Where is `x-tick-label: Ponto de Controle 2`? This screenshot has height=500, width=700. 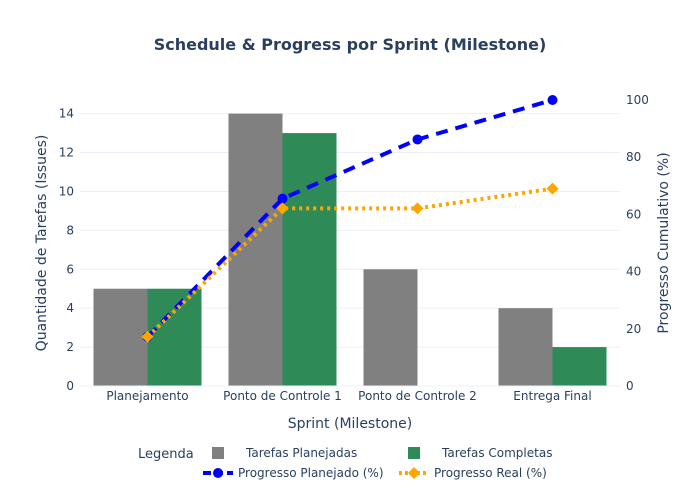
x-tick-label: Ponto de Controle 2 is located at coordinates (417, 396).